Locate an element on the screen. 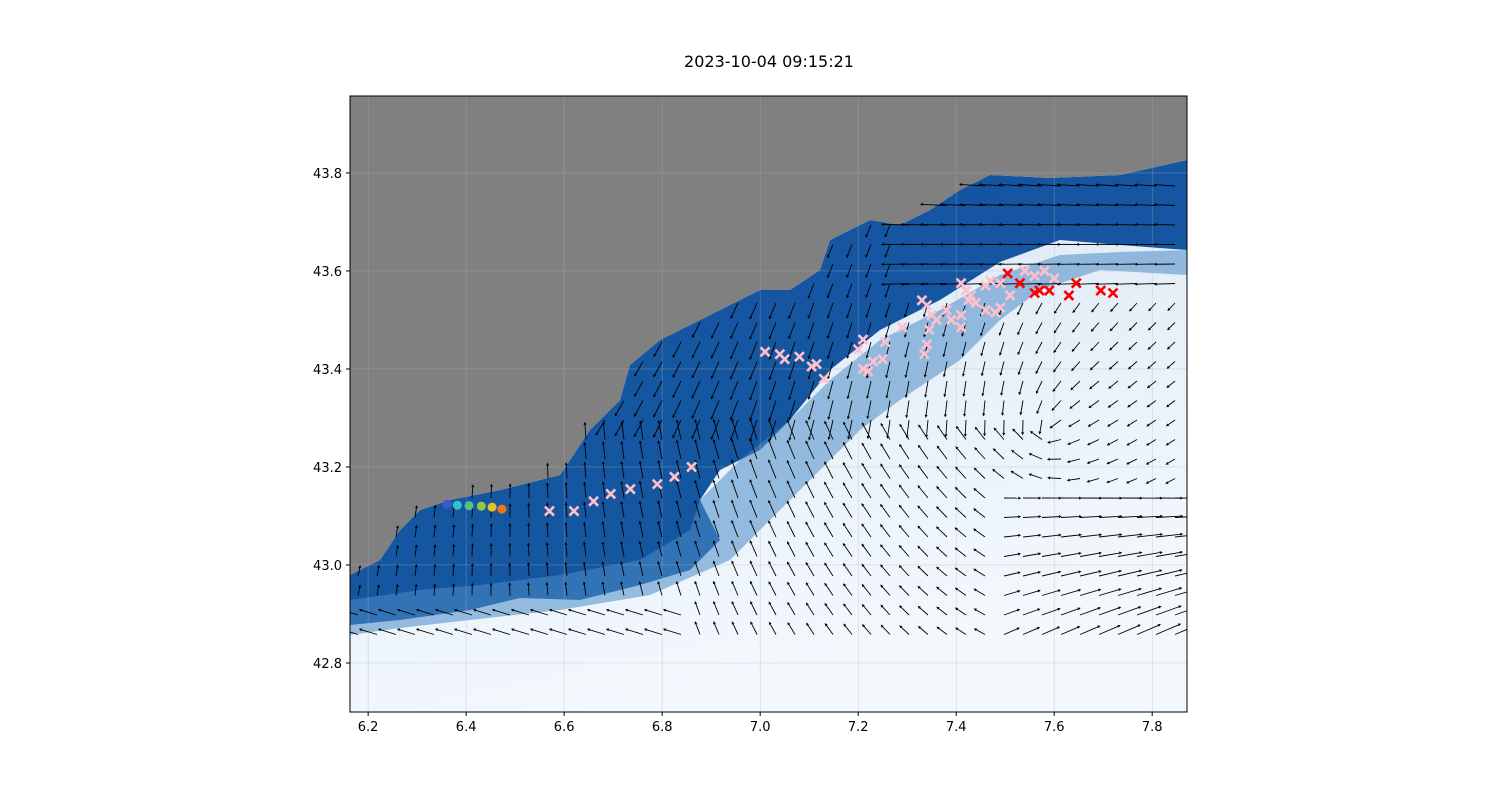 The height and width of the screenshot is (800, 1500). plot-title: 2023-10-04 09:15:21 is located at coordinates (769, 61).